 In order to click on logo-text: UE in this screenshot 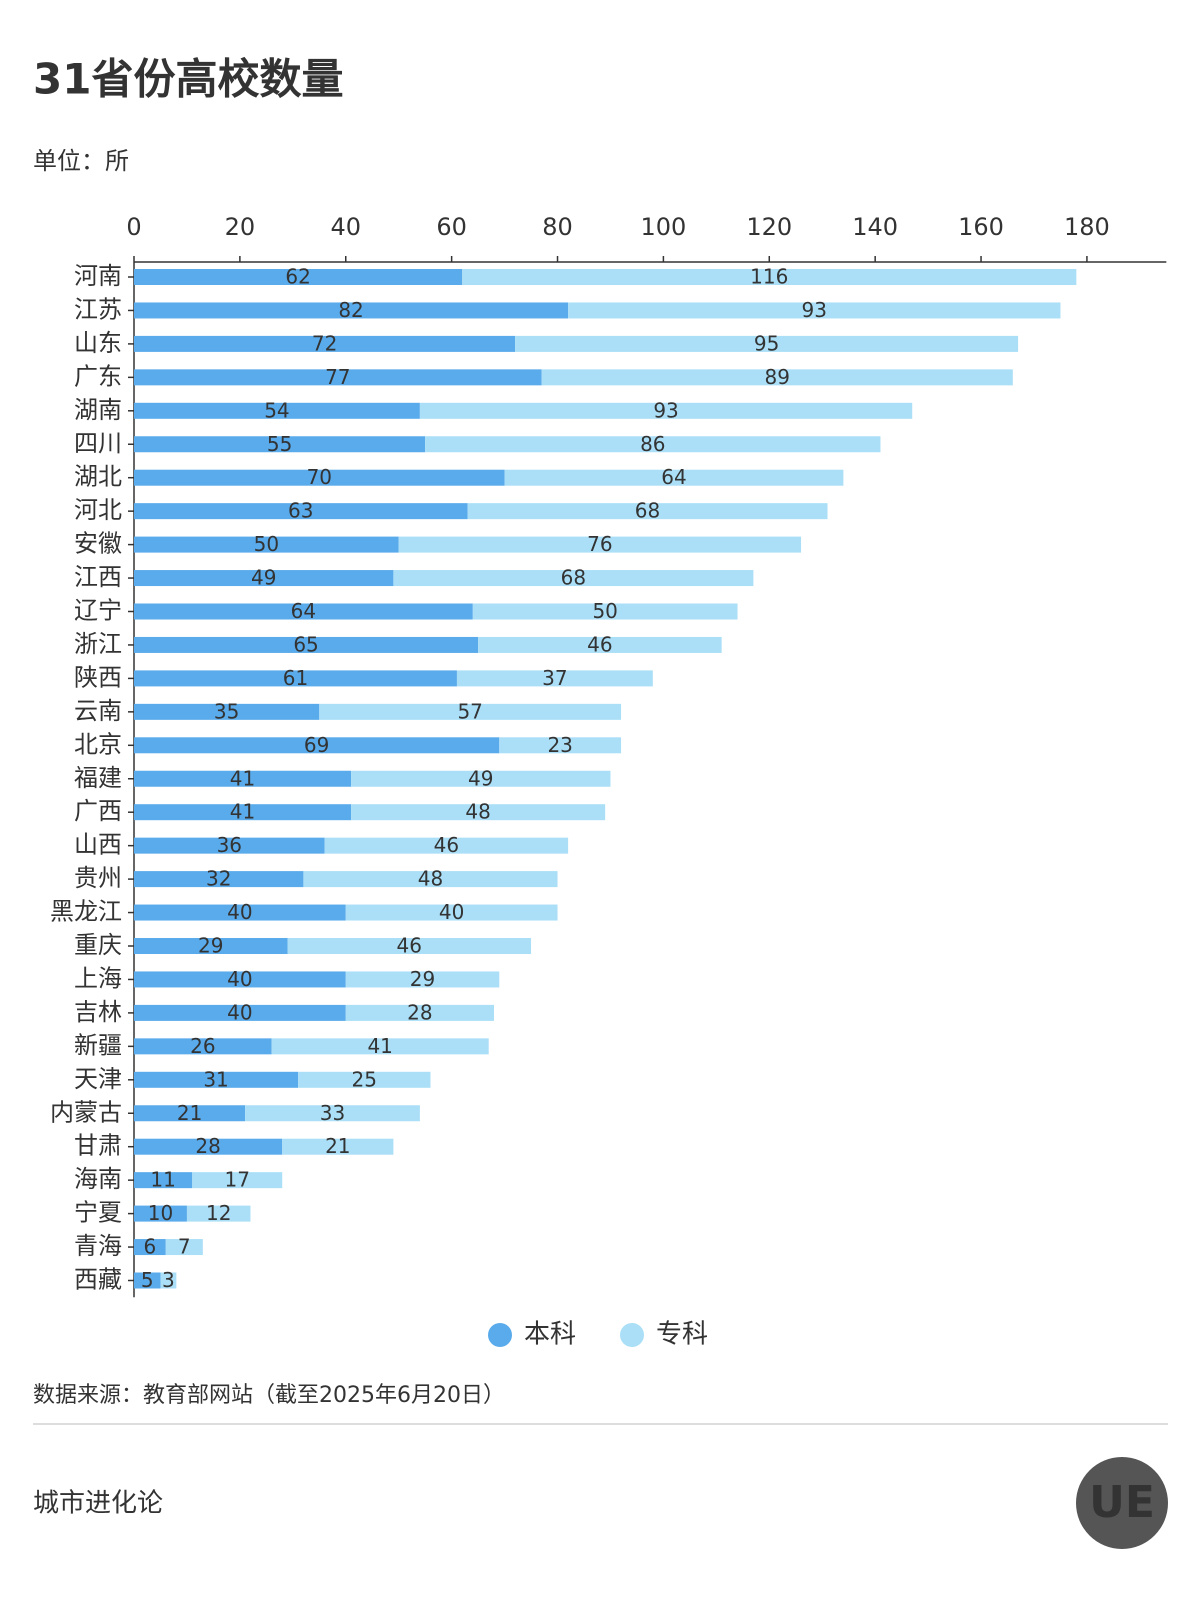, I will do `click(1122, 1502)`.